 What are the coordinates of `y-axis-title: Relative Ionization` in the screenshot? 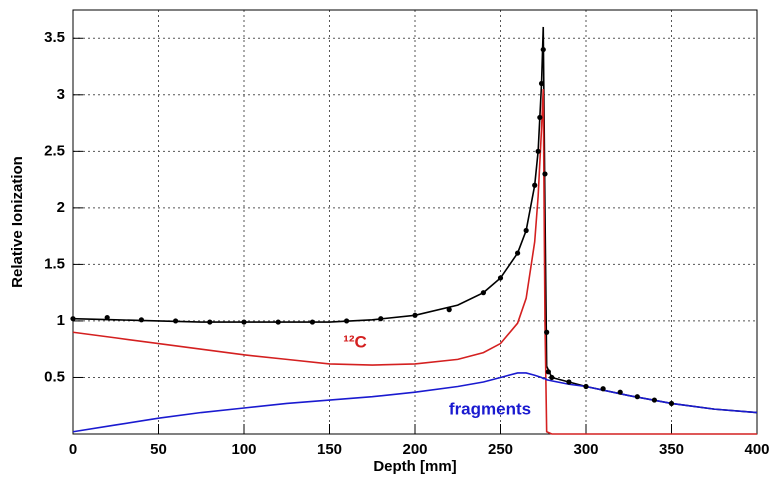 It's located at (17, 222).